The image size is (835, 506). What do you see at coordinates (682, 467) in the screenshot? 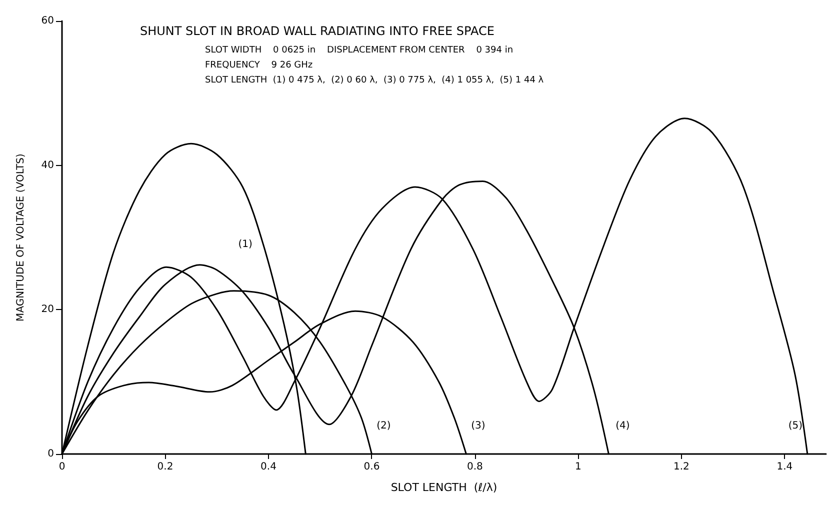
I see `x-tick-label: 1.2` at bounding box center [682, 467].